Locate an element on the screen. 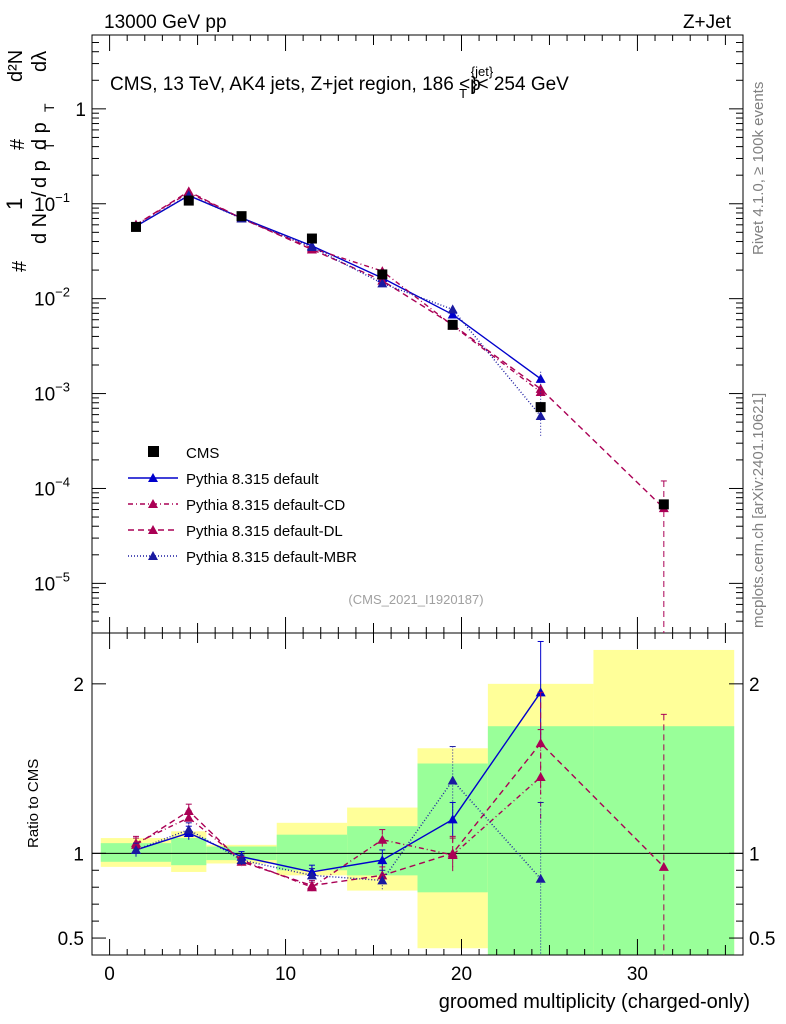  ratio-tick-label: 2 is located at coordinates (78, 685).